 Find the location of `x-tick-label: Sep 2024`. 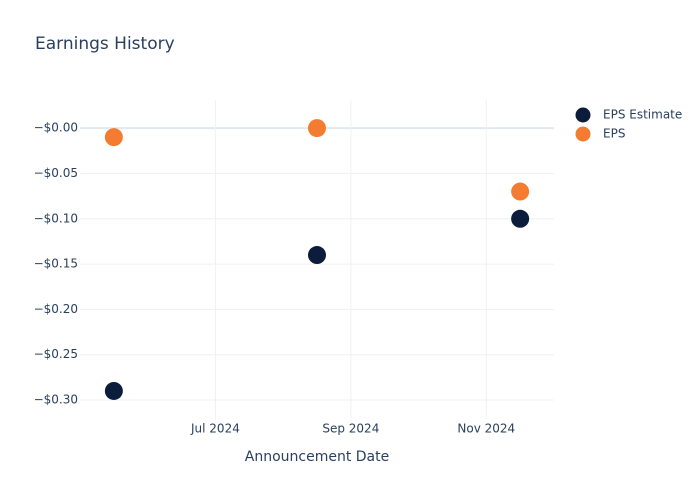

x-tick-label: Sep 2024 is located at coordinates (350, 429).